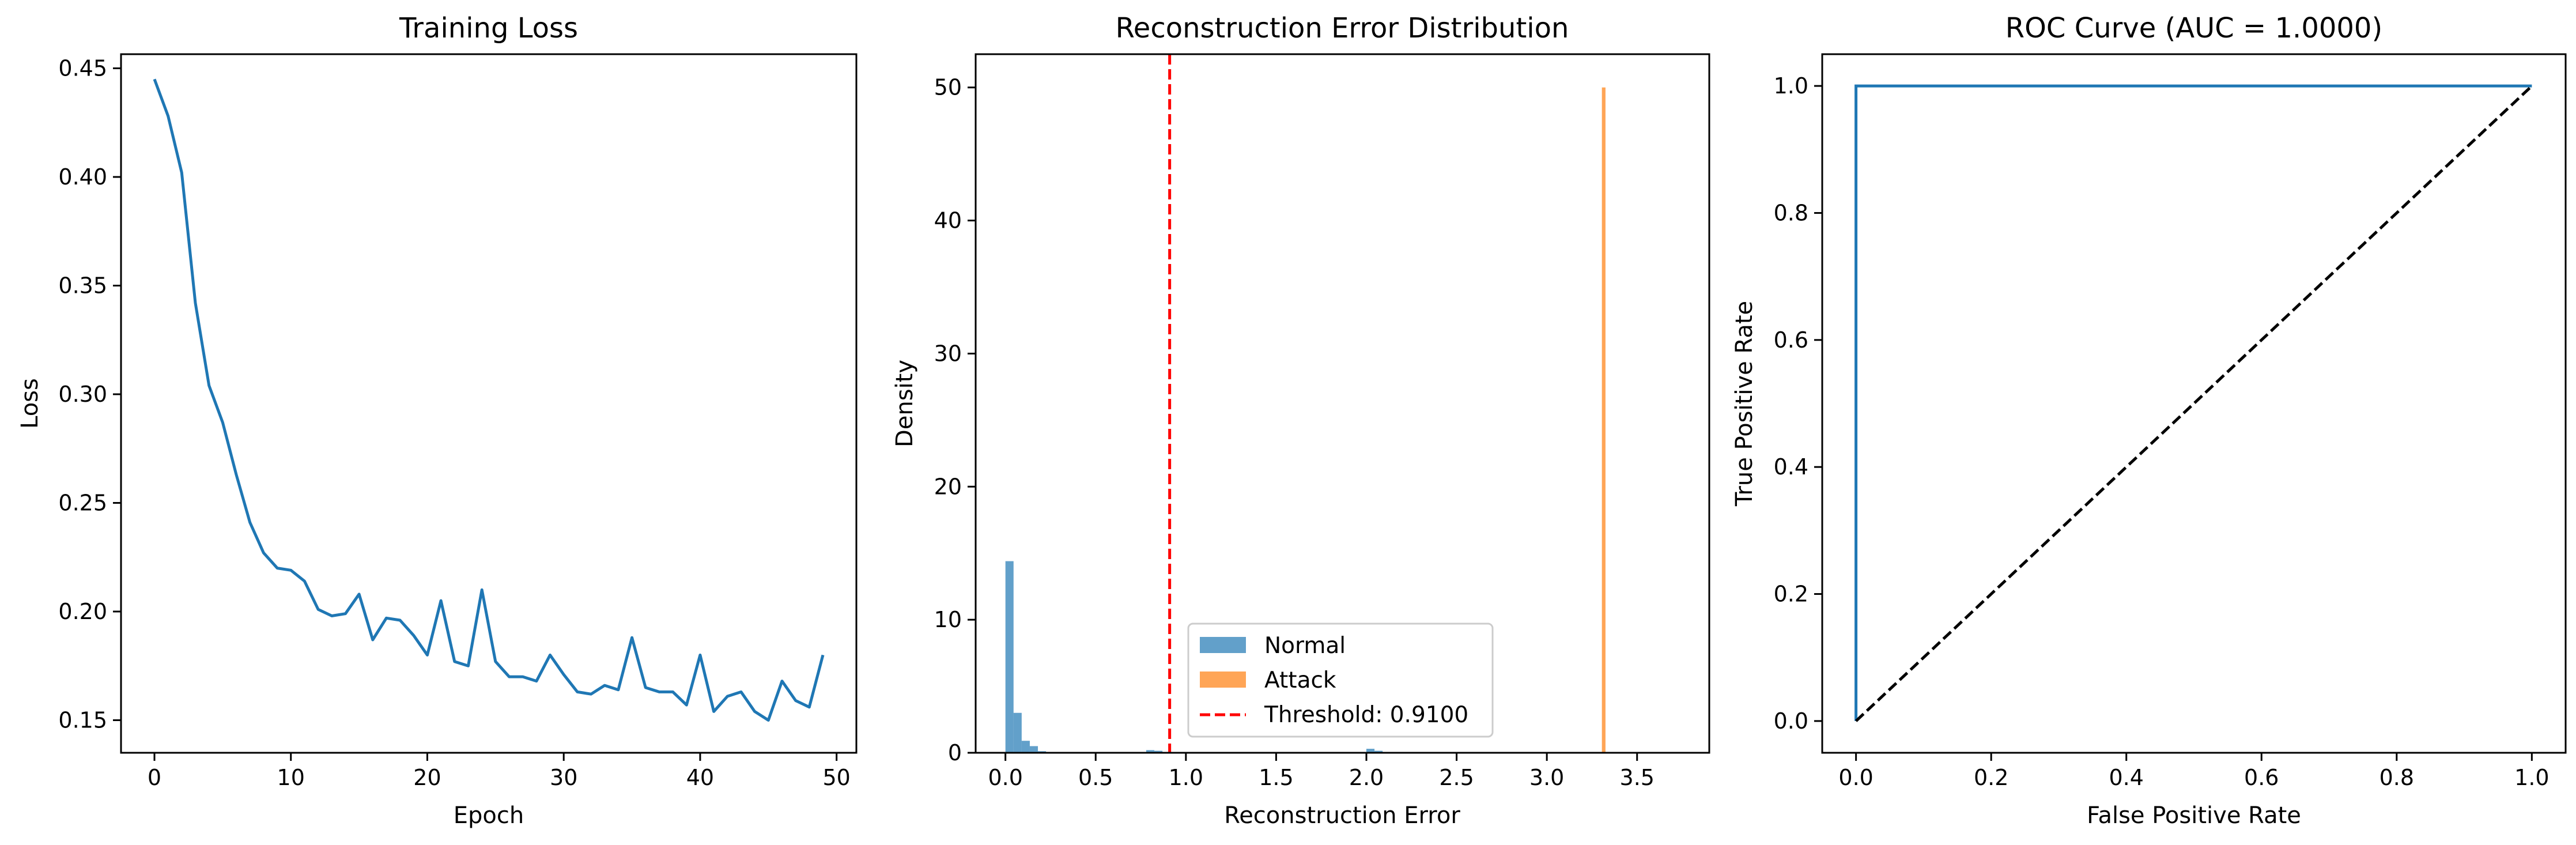 The image size is (2576, 845). I want to click on x-axis-label: Epoch, so click(489, 815).